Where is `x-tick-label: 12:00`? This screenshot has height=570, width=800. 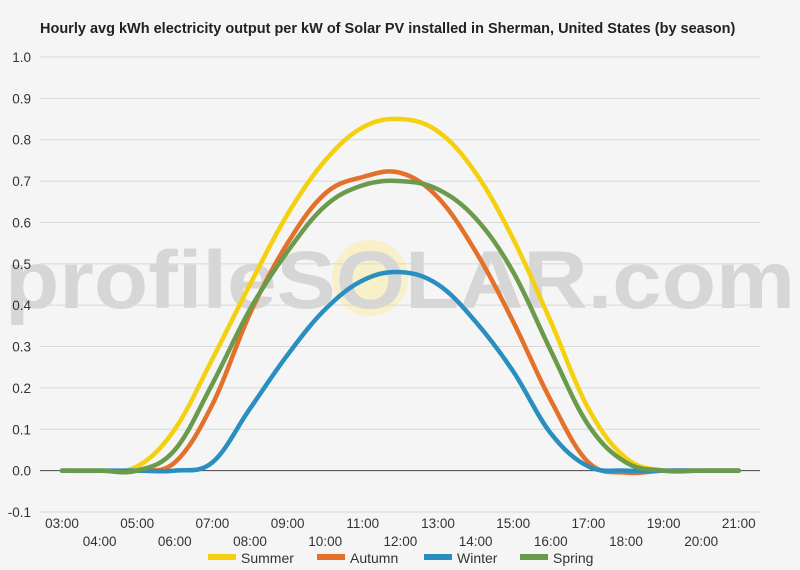
x-tick-label: 12:00 is located at coordinates (401, 541).